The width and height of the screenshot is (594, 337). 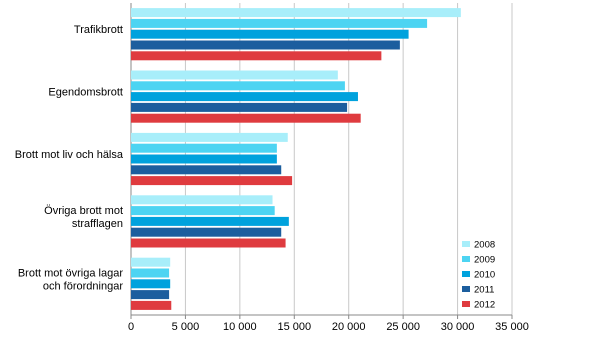 I want to click on legend-label: 2009, so click(x=484, y=260).